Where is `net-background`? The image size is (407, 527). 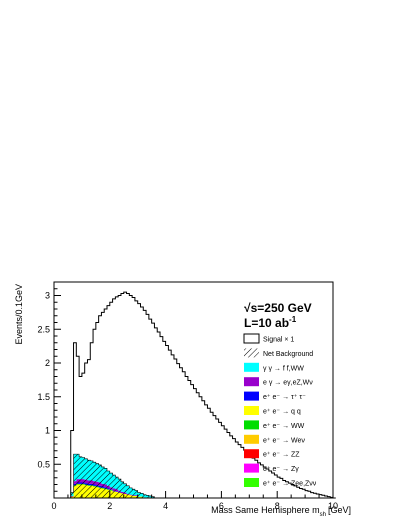
net-background is located at coordinates (112, 476).